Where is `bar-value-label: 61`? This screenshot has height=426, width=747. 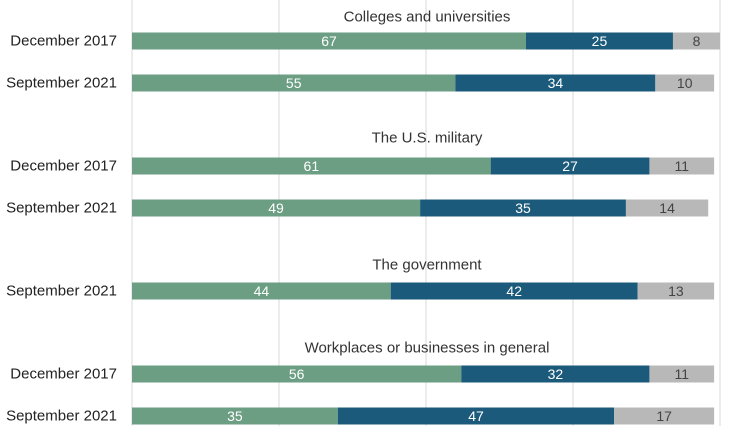 bar-value-label: 61 is located at coordinates (312, 166).